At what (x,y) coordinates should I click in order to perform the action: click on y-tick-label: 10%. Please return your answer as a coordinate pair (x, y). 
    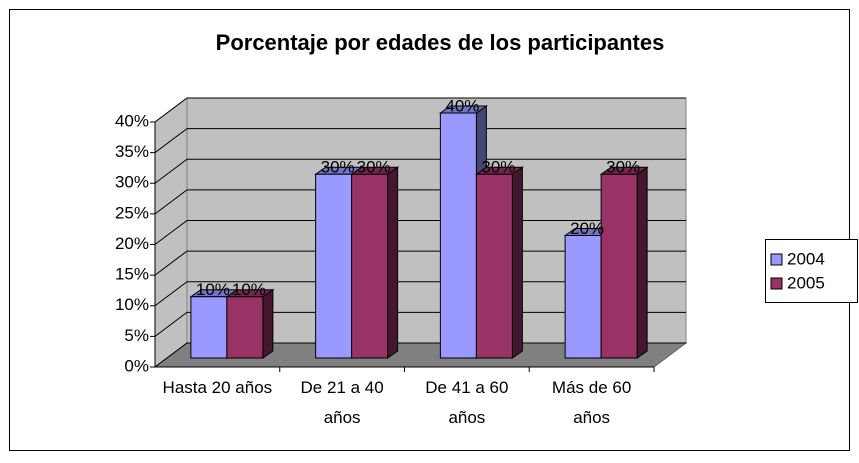
    Looking at the image, I should click on (132, 304).